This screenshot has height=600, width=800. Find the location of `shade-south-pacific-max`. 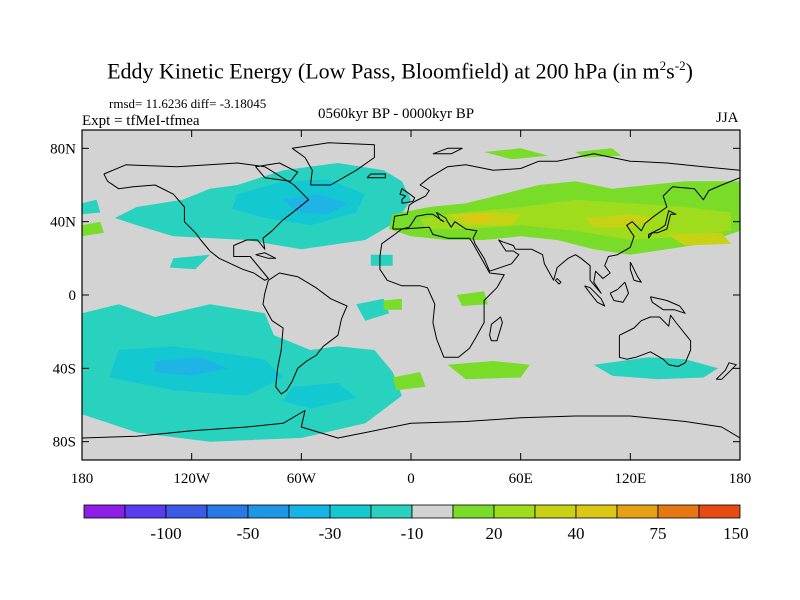

shade-south-pacific-max is located at coordinates (192, 366).